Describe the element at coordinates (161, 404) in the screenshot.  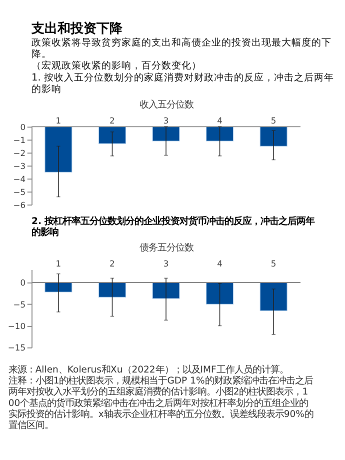
I see `text: 注释：小图1的柱状图表示，规模相当于GDP 1%的财政紧缩冲击在冲击之后两年对按收入水平划分的五组家庭消费的估计影响。小图2的柱状图表示，100个基点的货币政策紧缩冲击在冲击之后两年对按杠杆率划分的五组企业的实际投资的估计影响。x轴表示企业杠杆率的五分位数。误差线段表示90%的置信区间。` at that location.